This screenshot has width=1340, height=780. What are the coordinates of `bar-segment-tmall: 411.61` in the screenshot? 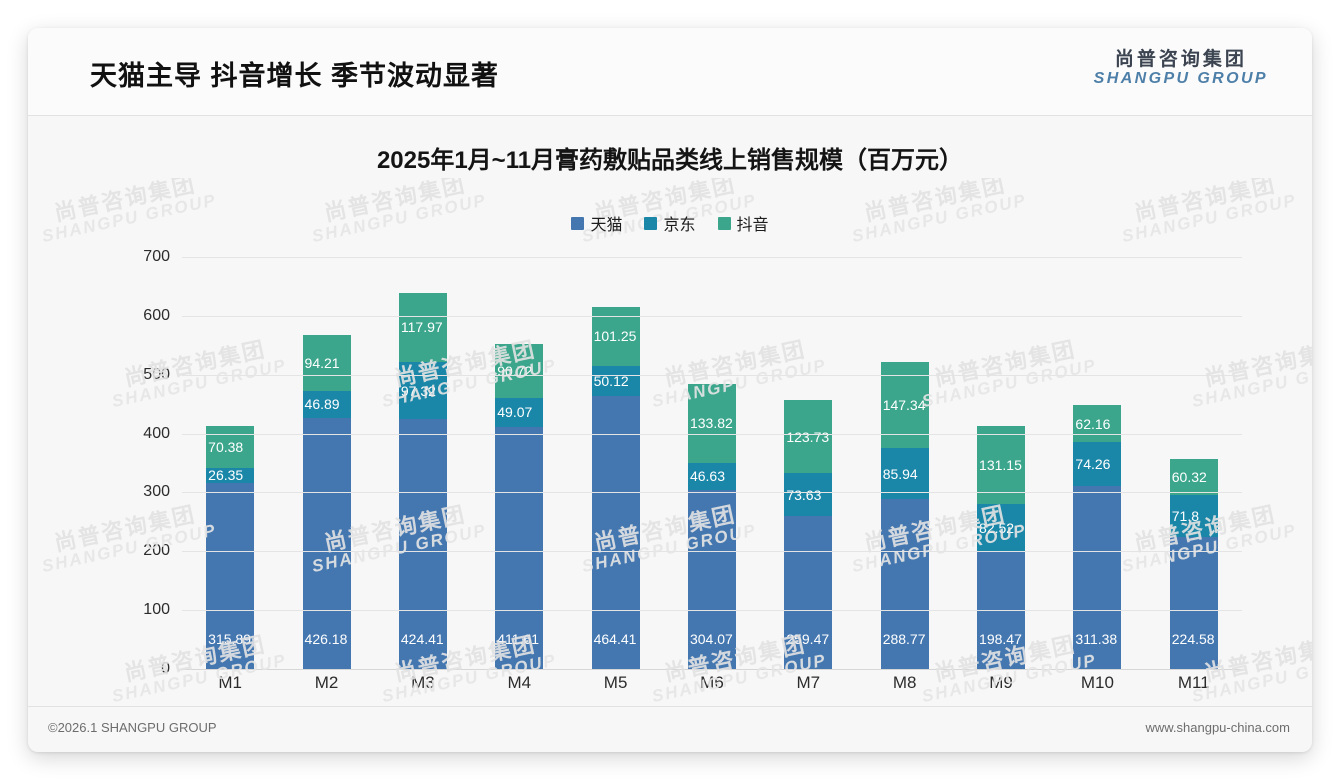 It's located at (519, 547).